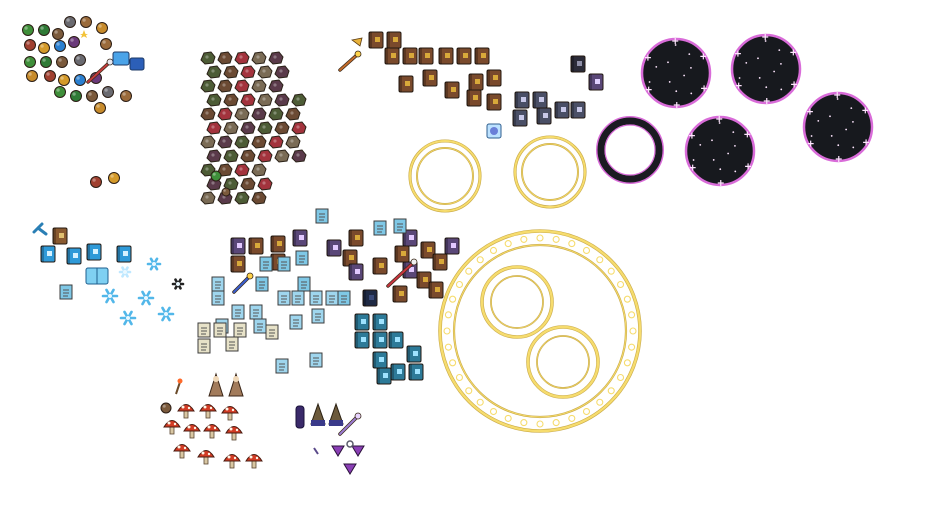 The image size is (945, 516). I want to click on brown-book-icon, so click(60, 236).